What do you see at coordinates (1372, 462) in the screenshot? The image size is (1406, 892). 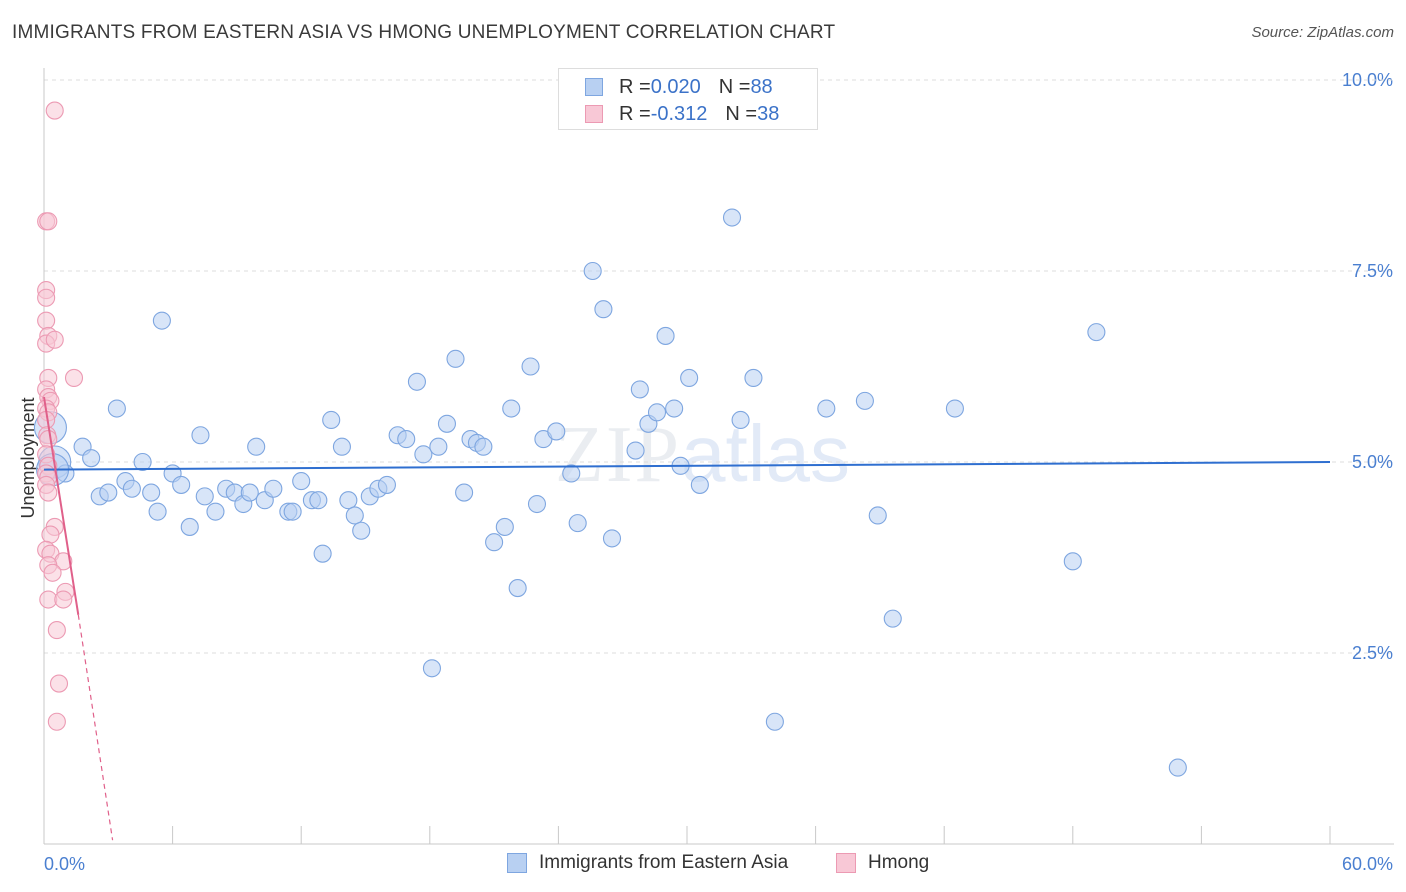 I see `y-tick-label: 5.0%` at bounding box center [1372, 462].